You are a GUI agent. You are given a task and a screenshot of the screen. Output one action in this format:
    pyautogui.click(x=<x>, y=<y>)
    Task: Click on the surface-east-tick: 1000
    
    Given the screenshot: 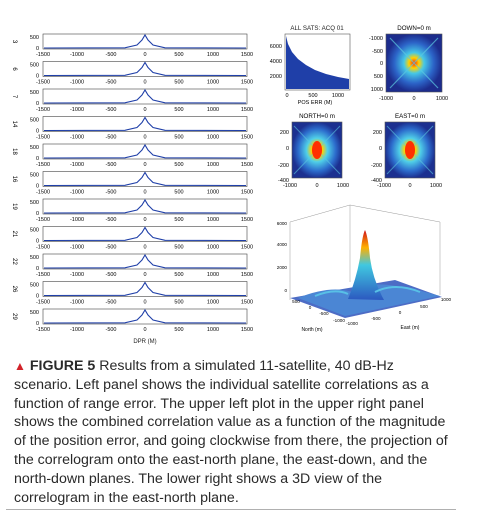 What is the action you would take?
    pyautogui.click(x=446, y=299)
    